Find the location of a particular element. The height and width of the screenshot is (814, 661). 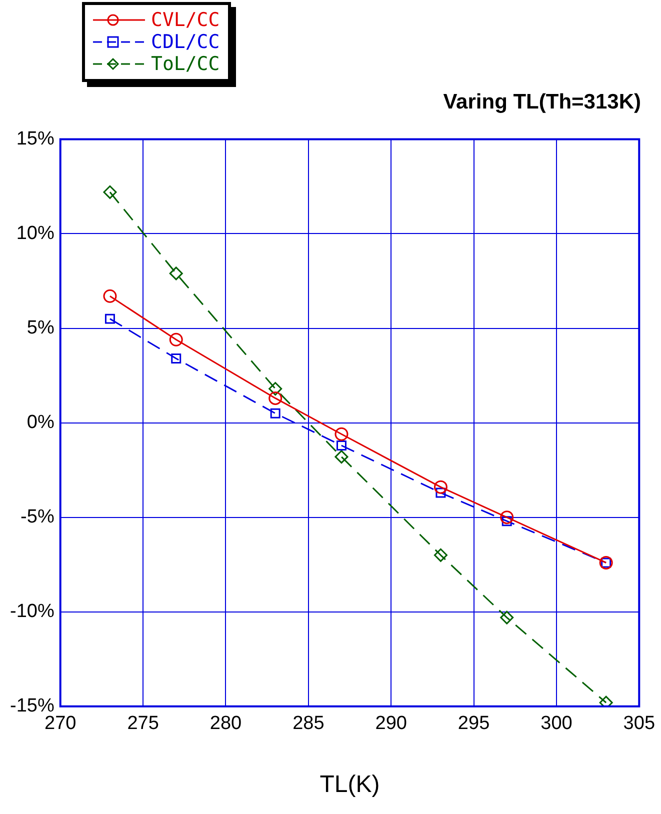

x-axis-title: TL(K) is located at coordinates (350, 784).